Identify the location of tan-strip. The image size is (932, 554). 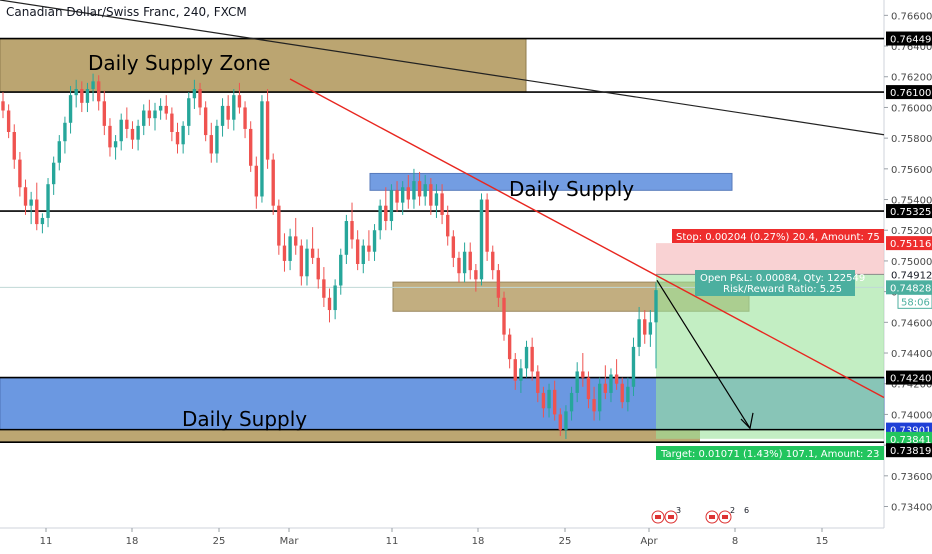
(350, 436).